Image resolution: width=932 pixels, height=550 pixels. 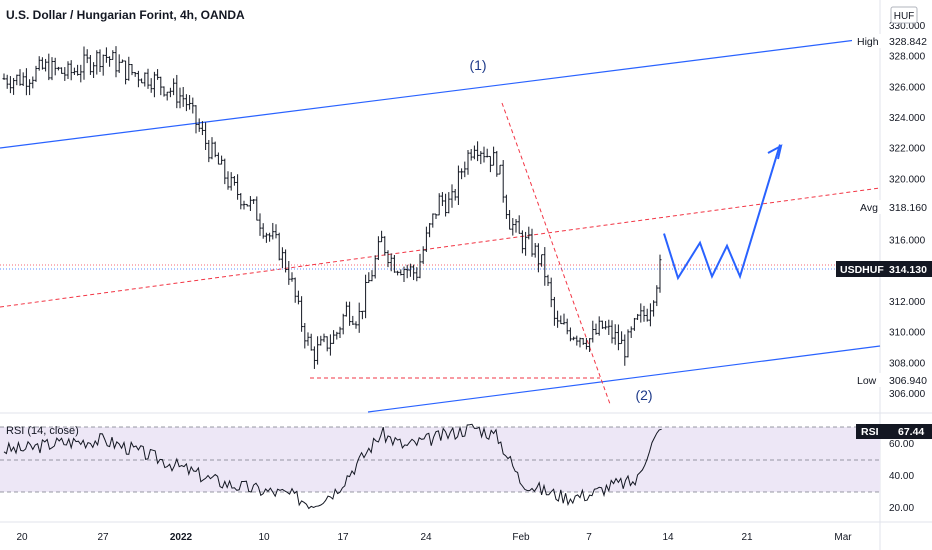 I want to click on low-tag: Low 306.940, so click(x=892, y=380).